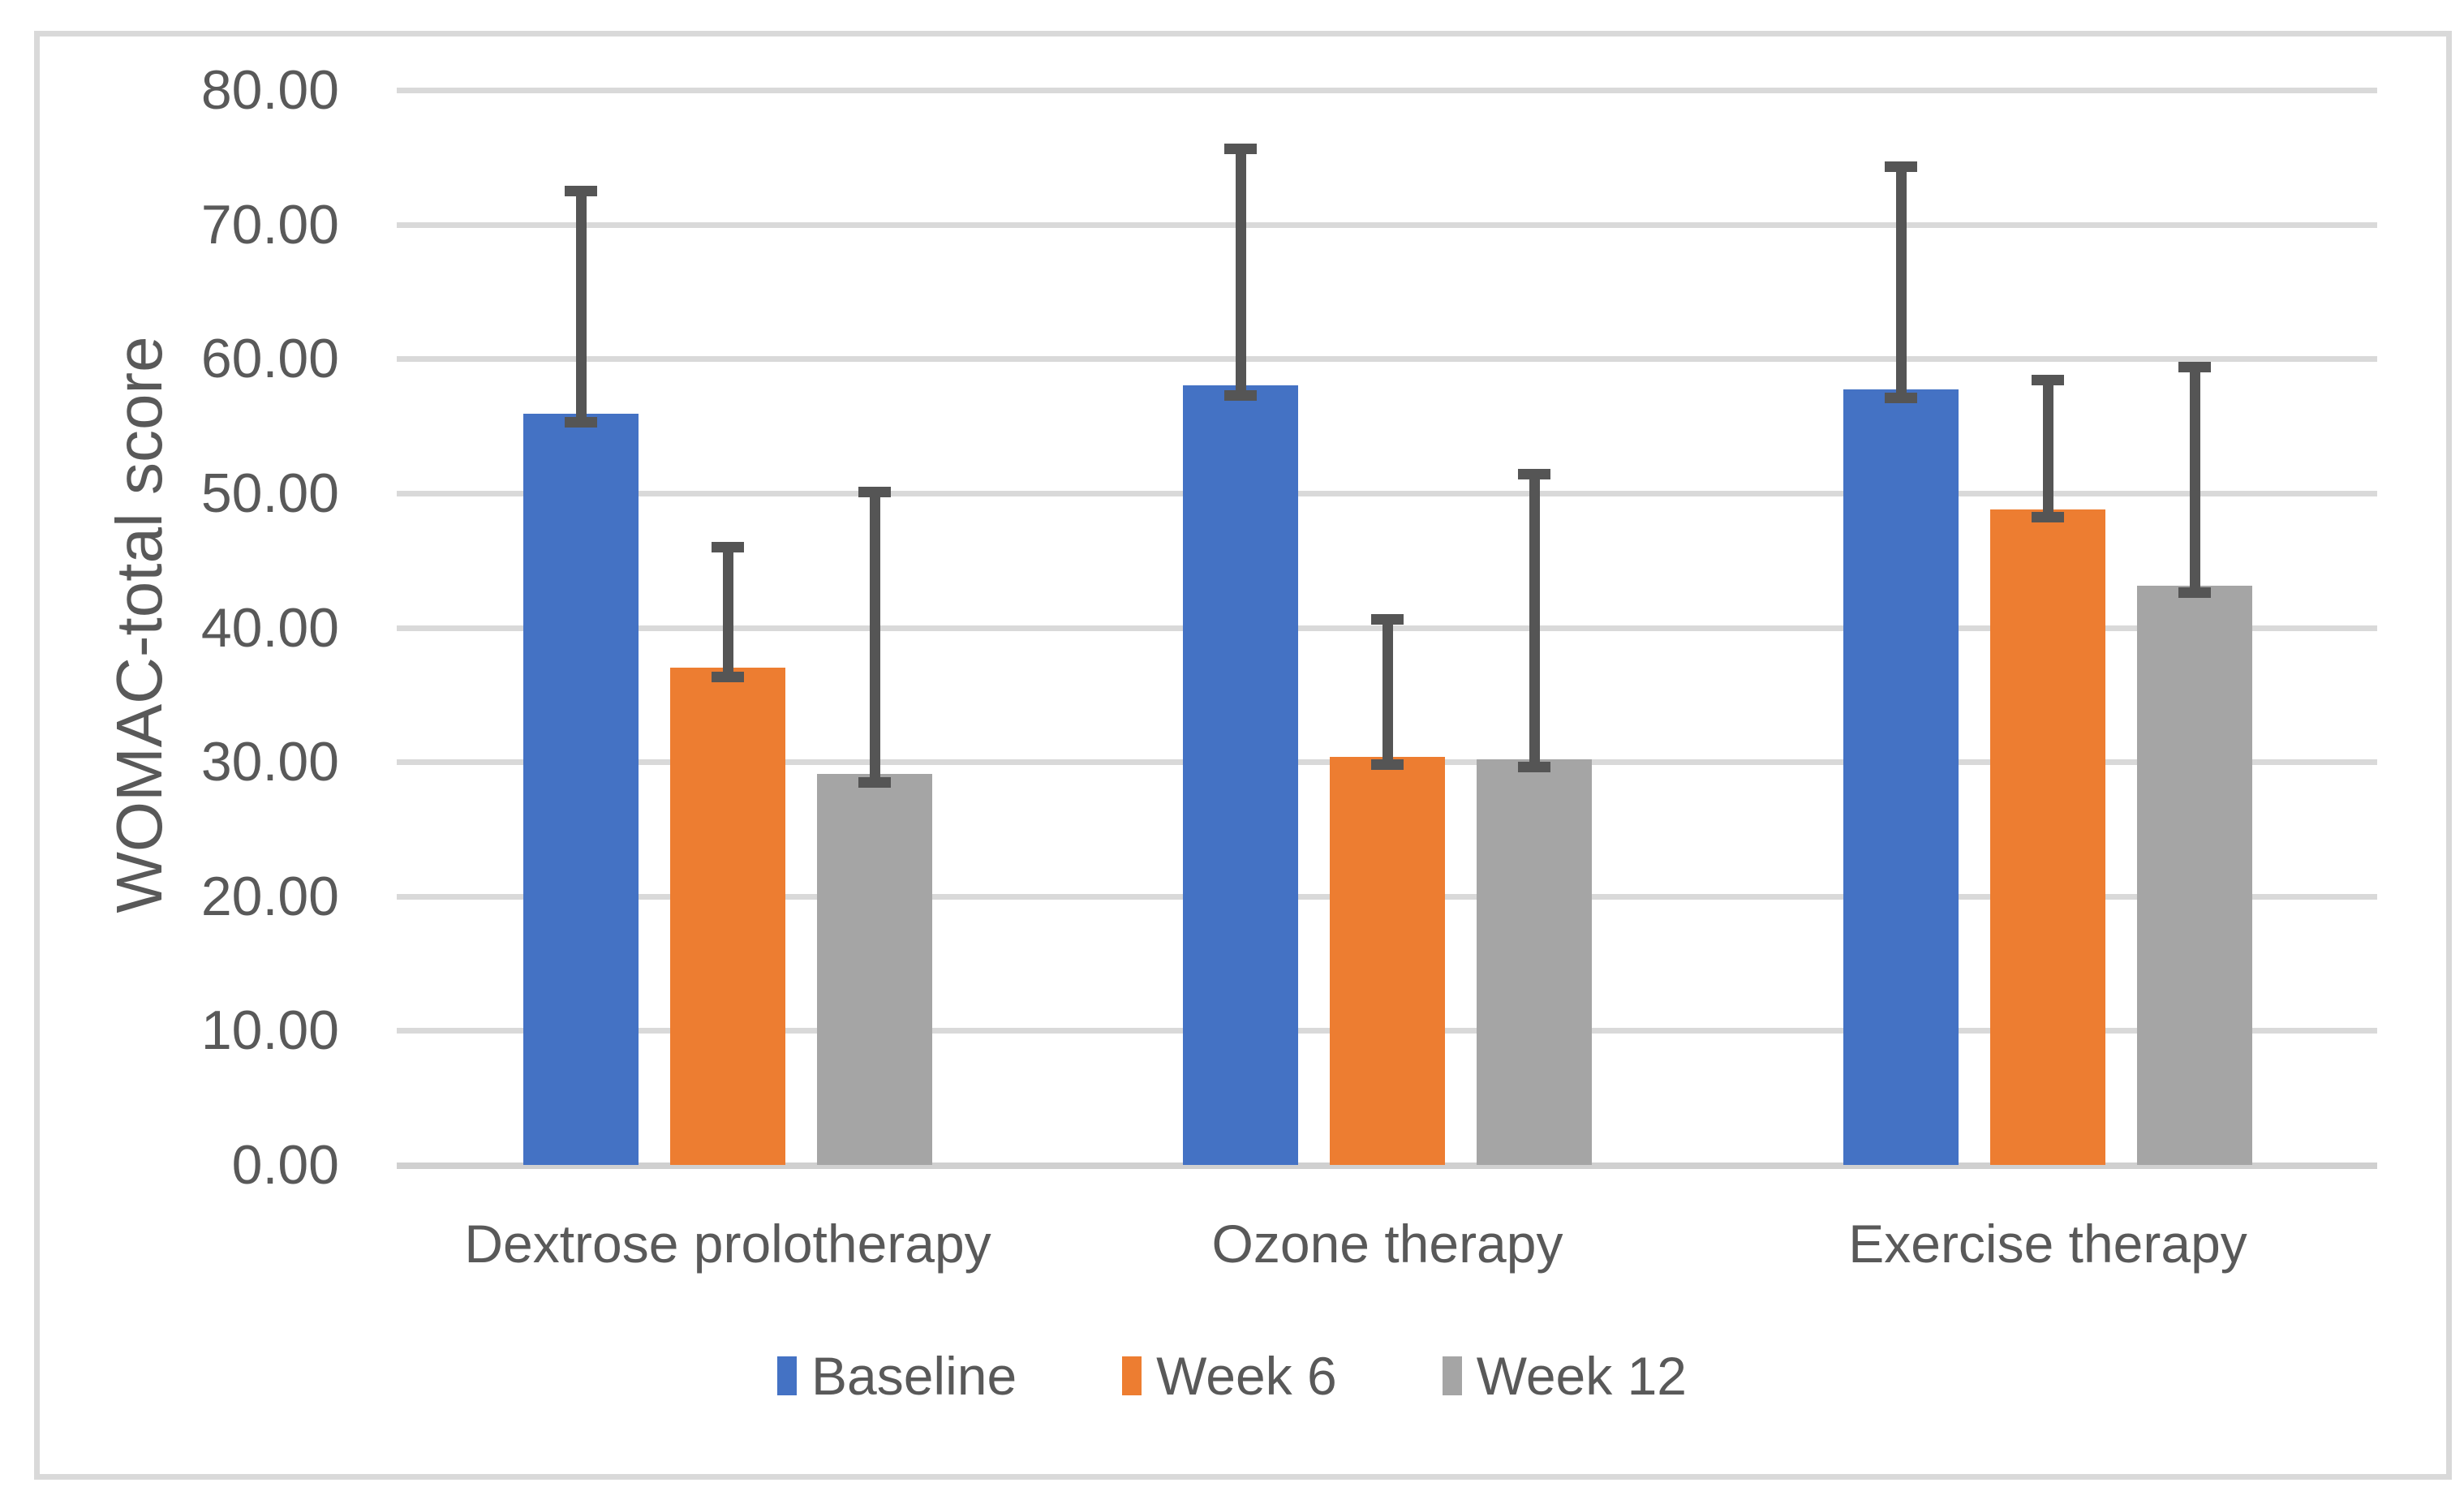 The height and width of the screenshot is (1487, 2464). I want to click on y-tick-label-20: 20.00, so click(269, 896).